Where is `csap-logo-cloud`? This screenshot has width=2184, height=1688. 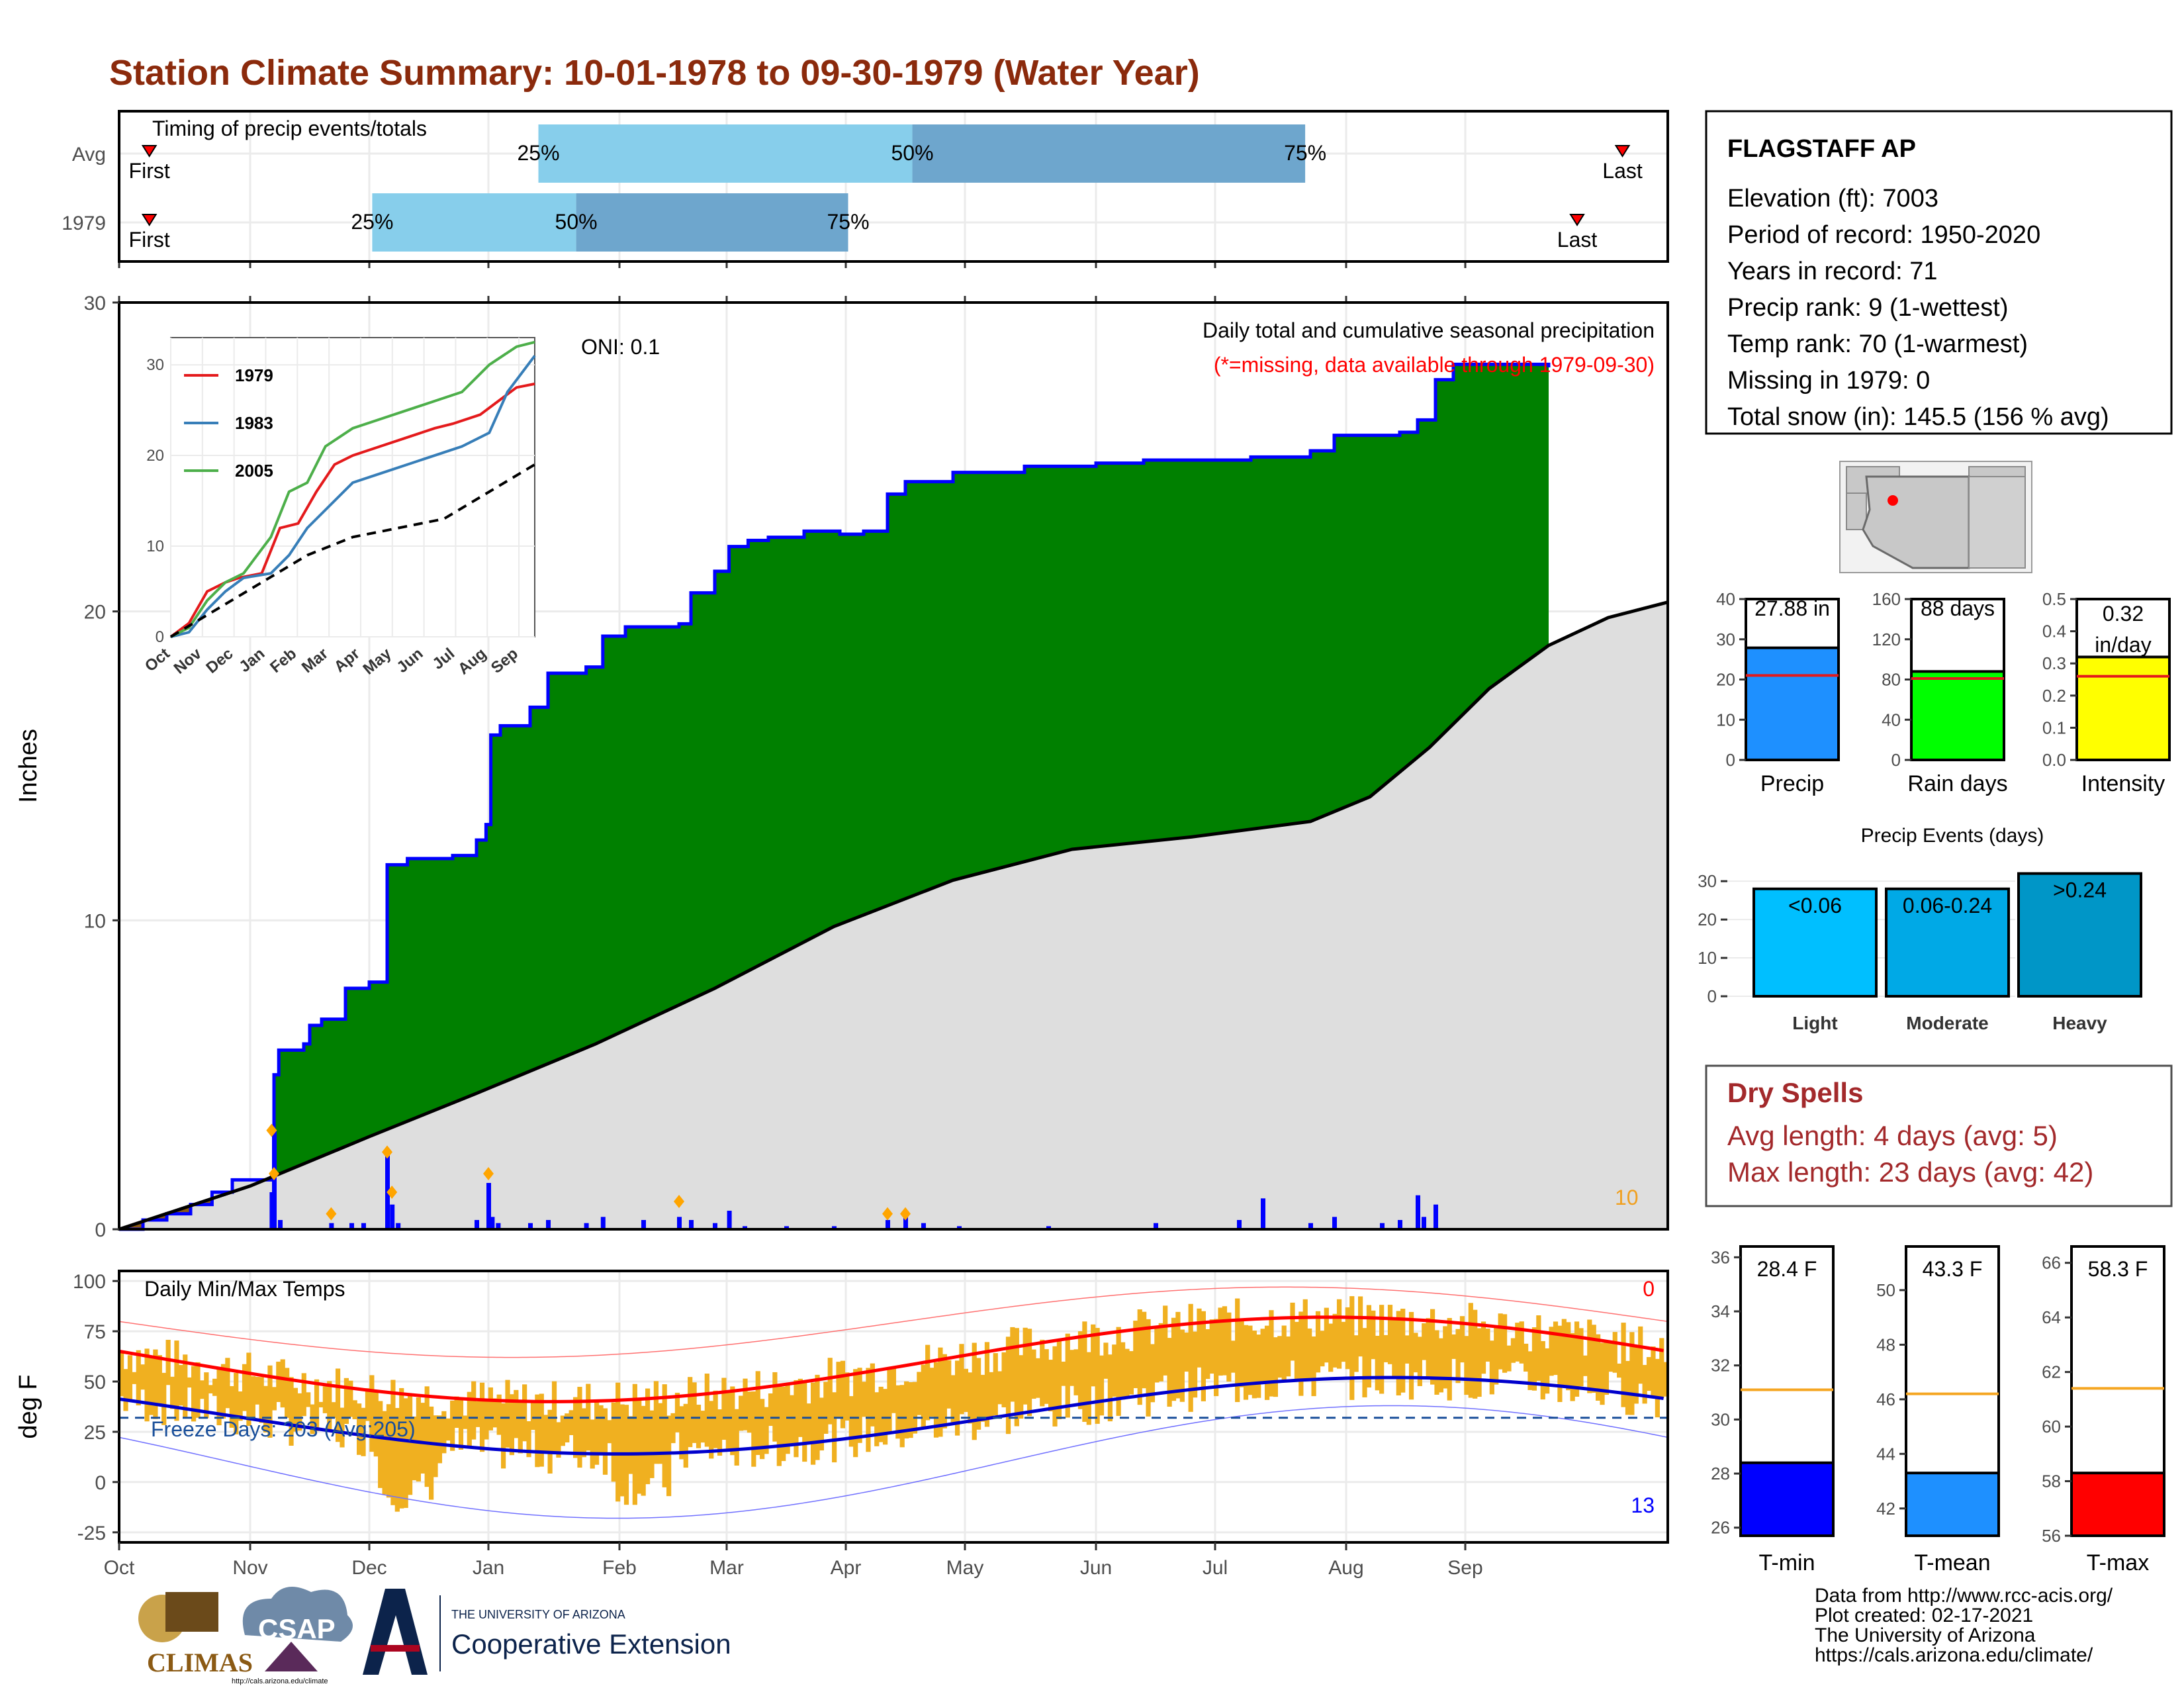
csap-logo-cloud is located at coordinates (297, 1614).